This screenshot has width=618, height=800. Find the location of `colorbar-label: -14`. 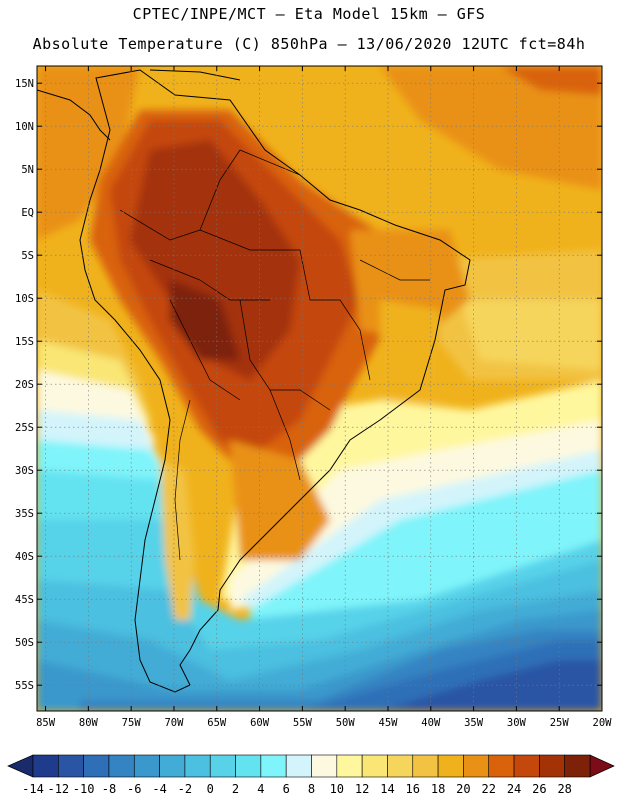

colorbar-label: -14 is located at coordinates (33, 789).